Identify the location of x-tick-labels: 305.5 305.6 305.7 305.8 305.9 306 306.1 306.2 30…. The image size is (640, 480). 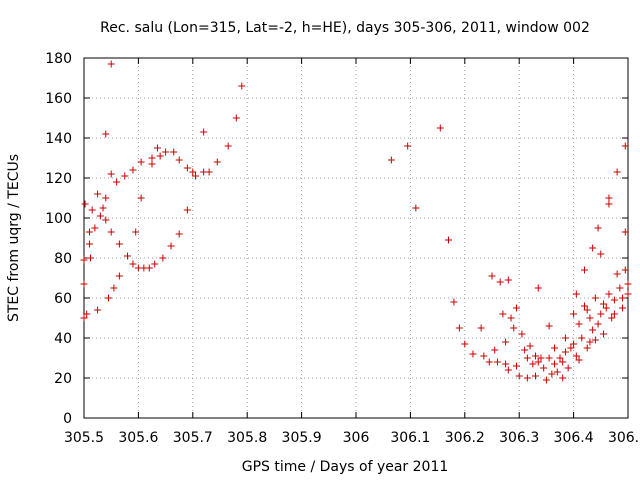
(352, 438).